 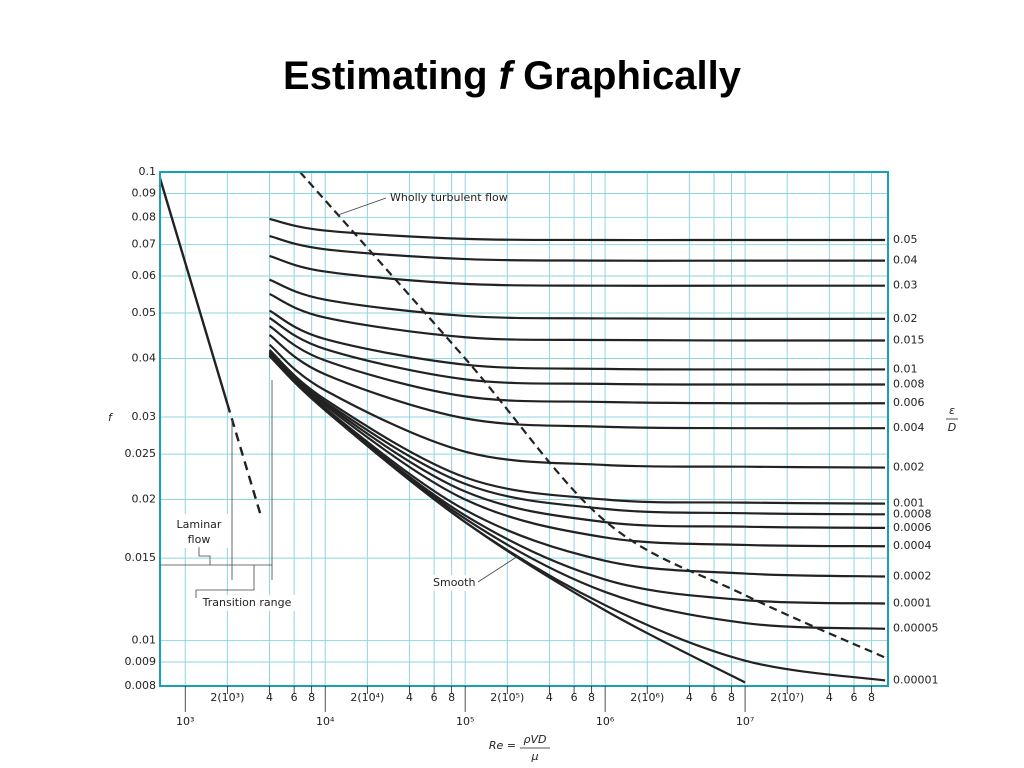 I want to click on series-label: 0.008, so click(x=909, y=383).